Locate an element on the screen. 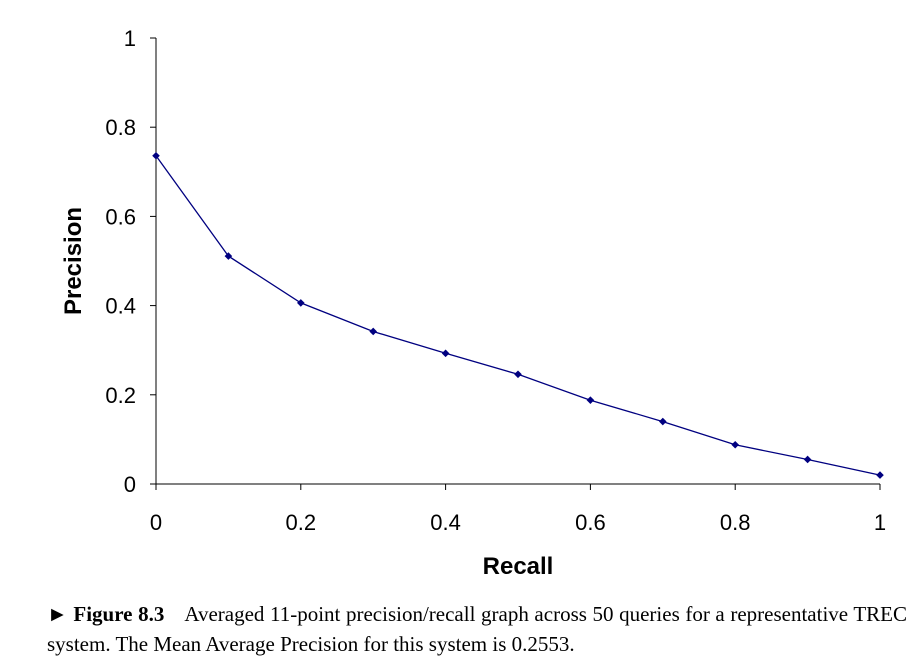 This screenshot has height=662, width=923. x-tick-label: 0.8 is located at coordinates (735, 522).